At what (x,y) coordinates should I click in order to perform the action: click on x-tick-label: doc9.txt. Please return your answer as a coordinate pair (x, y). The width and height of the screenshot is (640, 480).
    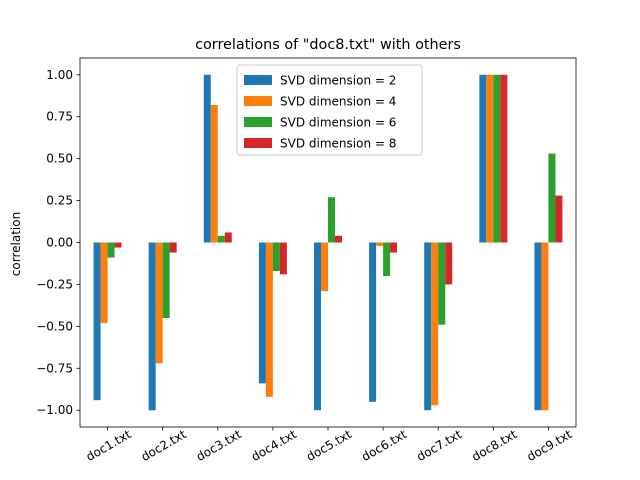
    Looking at the image, I should click on (549, 445).